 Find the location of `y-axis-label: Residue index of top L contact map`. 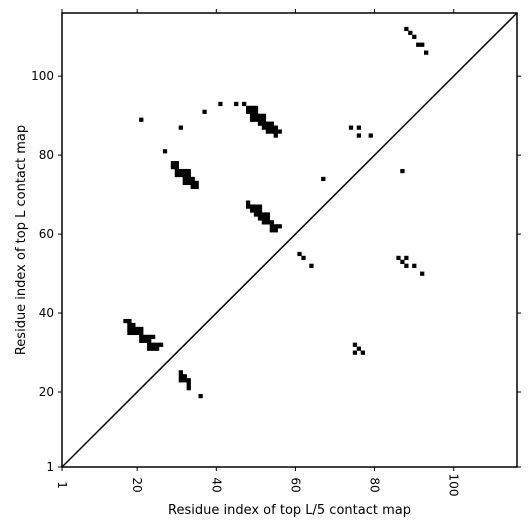

y-axis-label: Residue index of top L contact map is located at coordinates (21, 240).